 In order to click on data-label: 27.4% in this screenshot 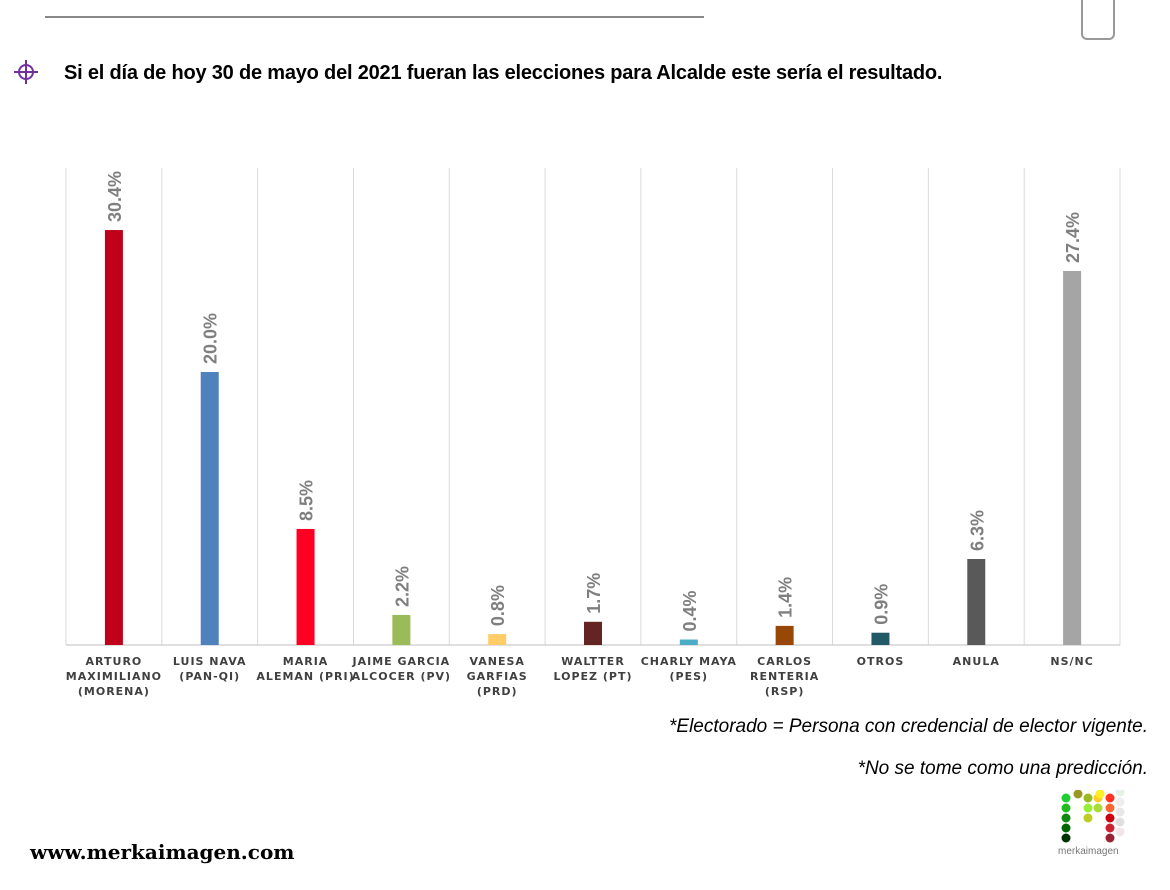, I will do `click(1073, 237)`.